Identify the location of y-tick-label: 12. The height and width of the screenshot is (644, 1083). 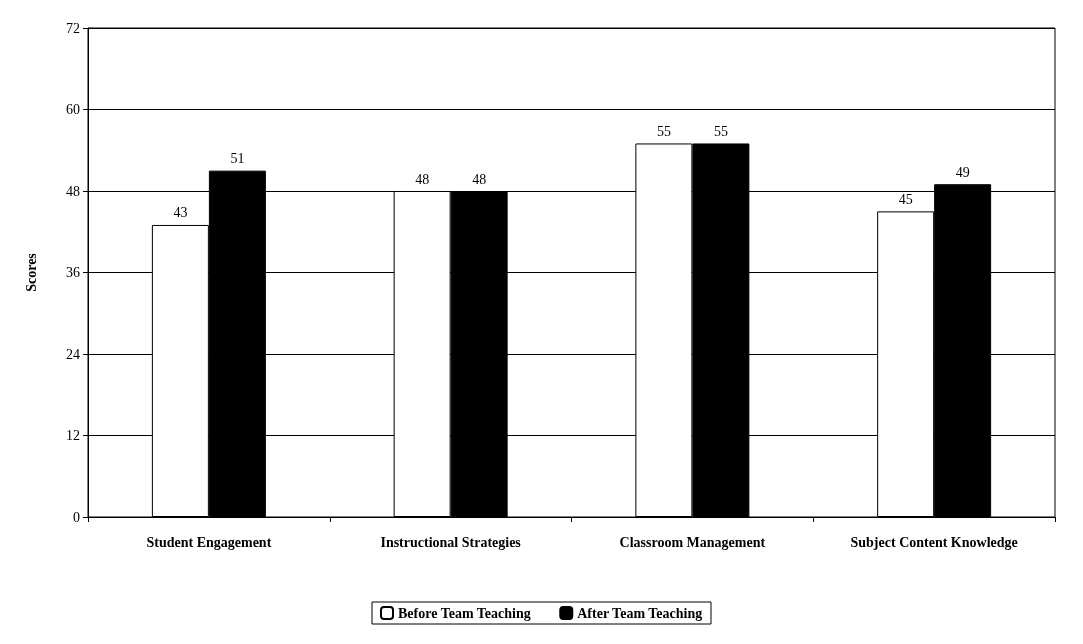
(73, 435).